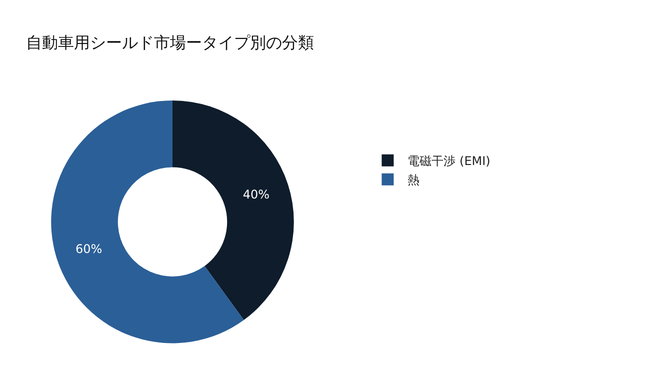 This screenshot has height=369, width=650. I want to click on data-label: 60%, so click(88, 249).